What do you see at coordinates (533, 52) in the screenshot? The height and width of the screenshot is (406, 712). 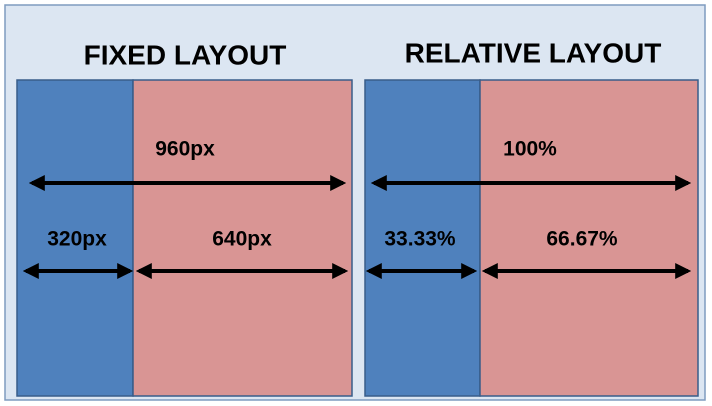 I see `panel-title: RELATIVE LAYOUT` at bounding box center [533, 52].